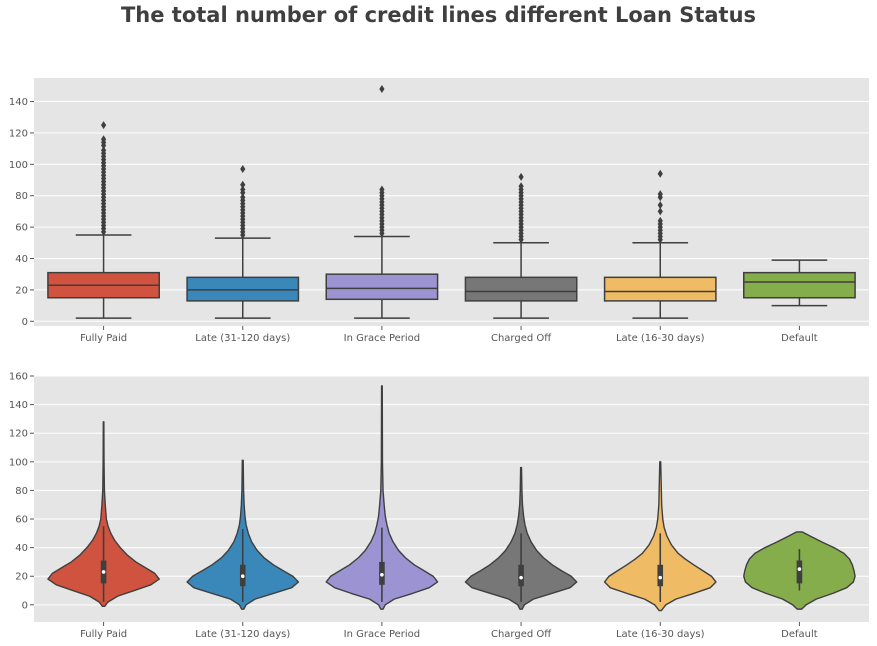  Describe the element at coordinates (18, 133) in the screenshot. I see `box-ytick-label: 120` at that location.